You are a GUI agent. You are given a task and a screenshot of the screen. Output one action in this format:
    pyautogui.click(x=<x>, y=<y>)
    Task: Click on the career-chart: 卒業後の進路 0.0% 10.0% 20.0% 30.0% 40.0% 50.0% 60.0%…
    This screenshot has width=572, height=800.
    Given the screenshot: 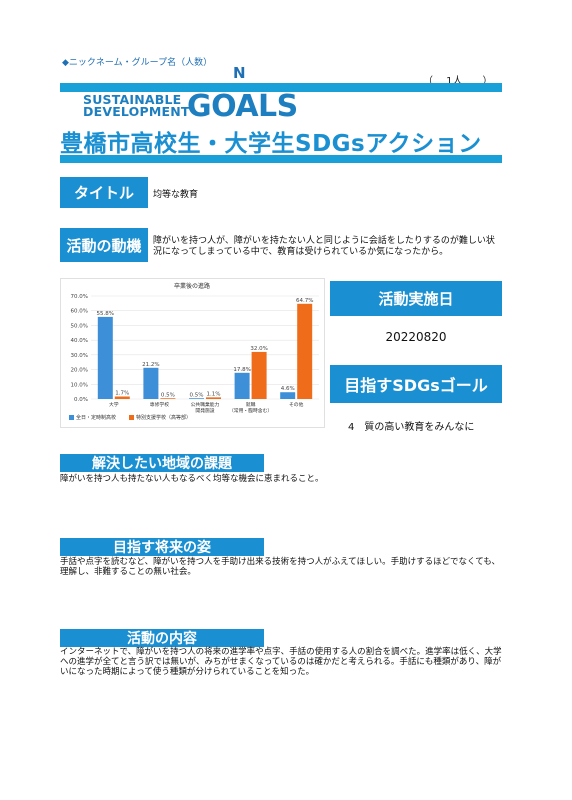 What is the action you would take?
    pyautogui.click(x=192, y=353)
    